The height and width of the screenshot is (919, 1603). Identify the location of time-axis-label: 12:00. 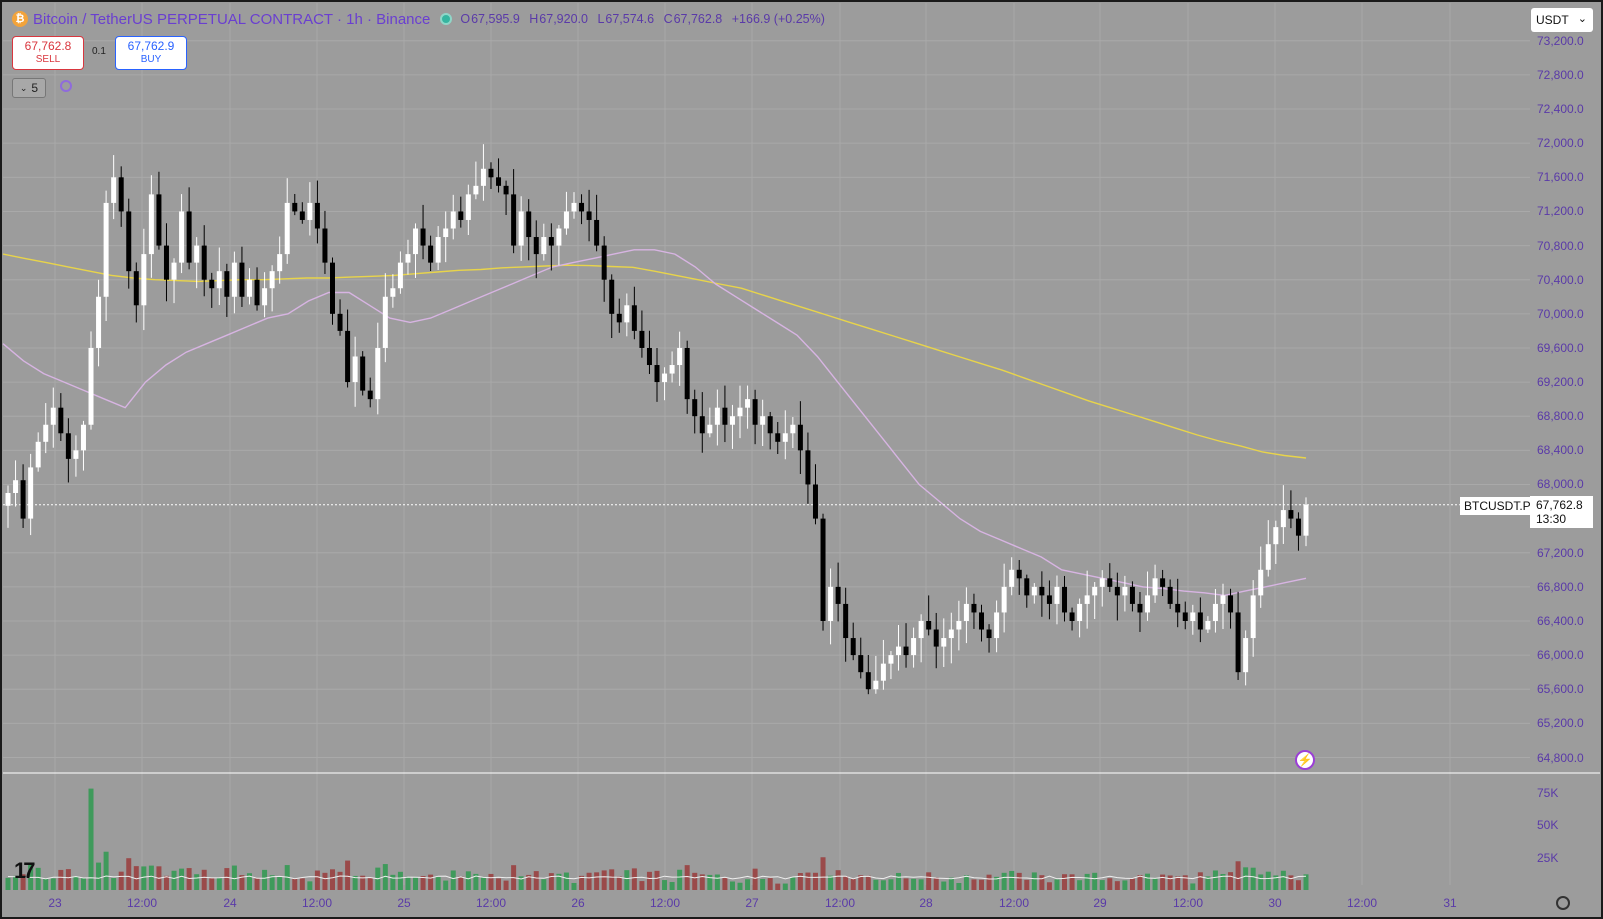
(1014, 903).